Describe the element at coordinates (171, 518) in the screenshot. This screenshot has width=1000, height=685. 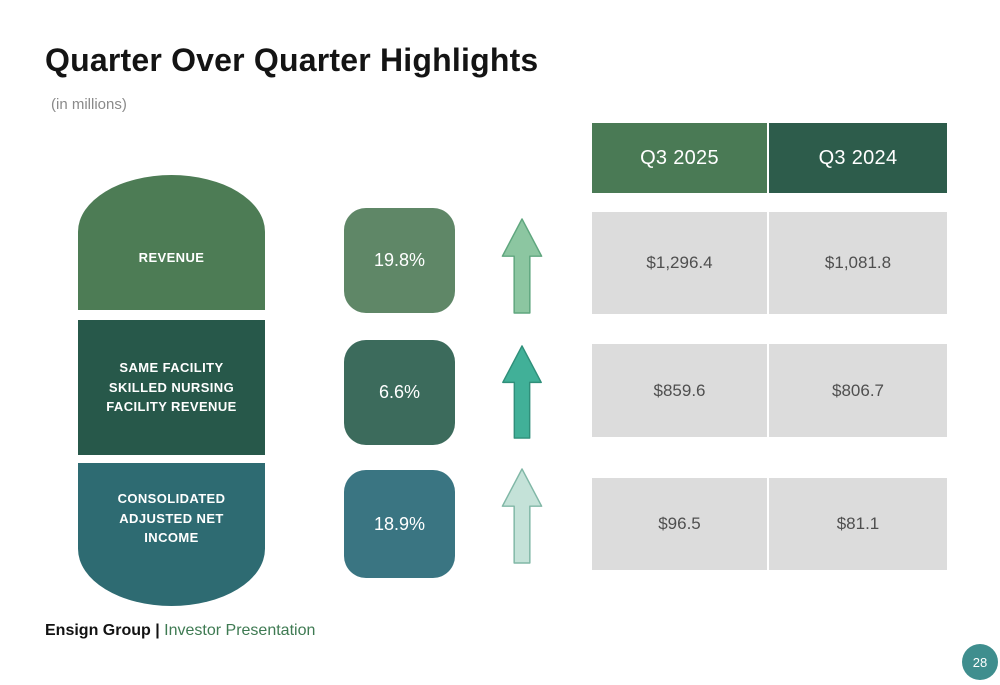
I see `metric-label: CONSOLIDATED ADJUSTED NET INCOME` at that location.